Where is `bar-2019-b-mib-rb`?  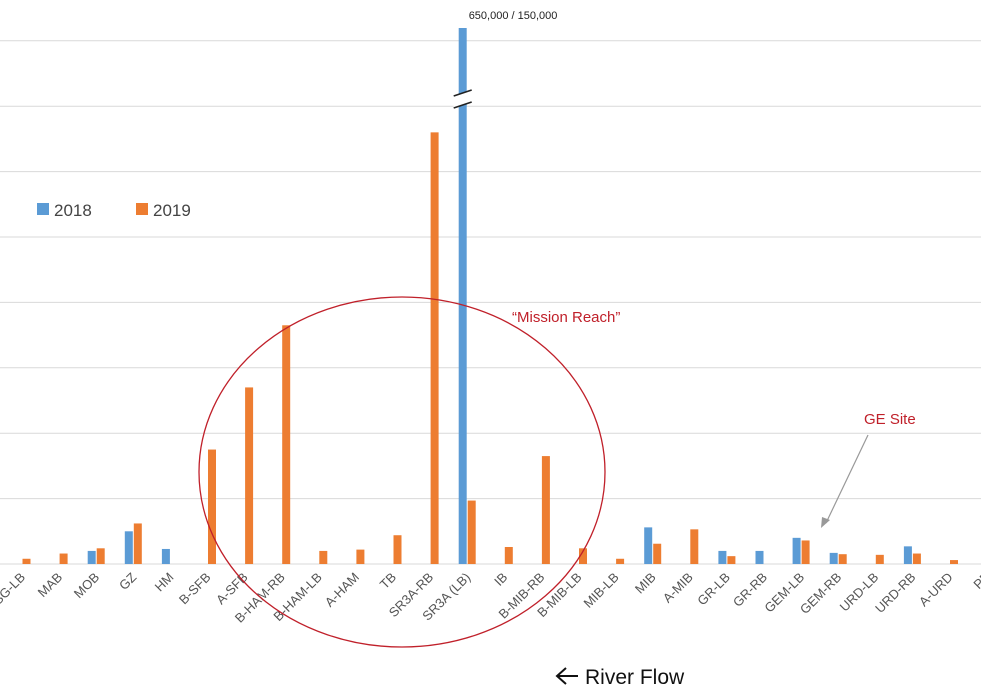 bar-2019-b-mib-rb is located at coordinates (545, 510).